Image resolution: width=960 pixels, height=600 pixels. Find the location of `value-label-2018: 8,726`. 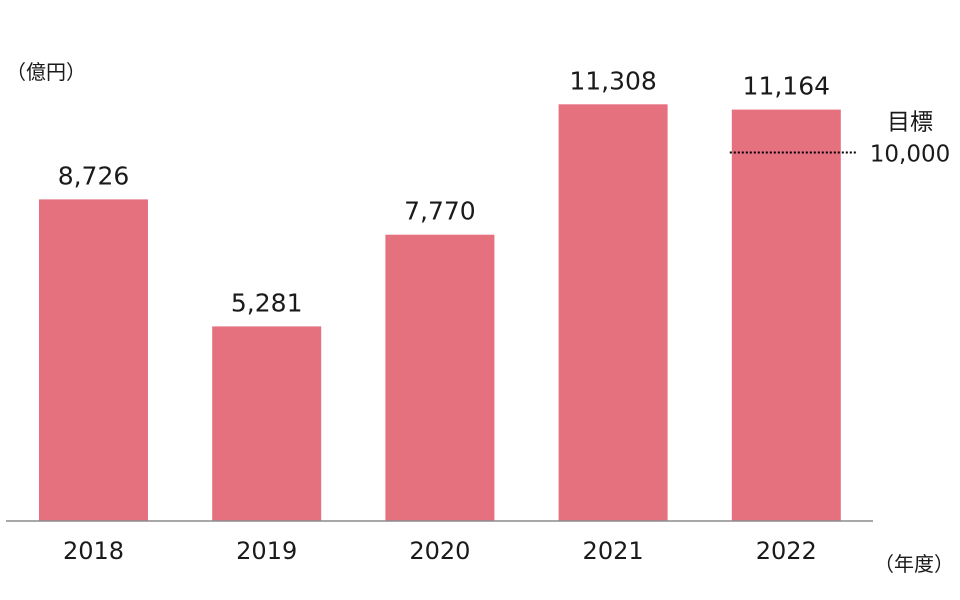

value-label-2018: 8,726 is located at coordinates (94, 175).